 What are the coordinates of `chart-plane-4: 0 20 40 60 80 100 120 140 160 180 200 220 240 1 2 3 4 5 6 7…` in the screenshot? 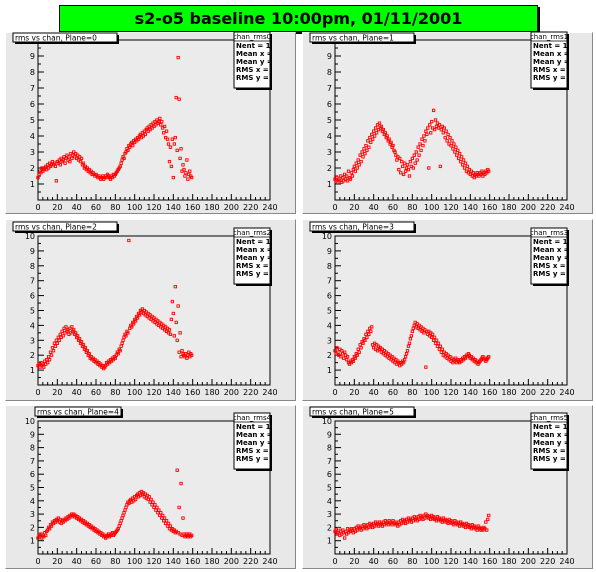 It's located at (151, 486).